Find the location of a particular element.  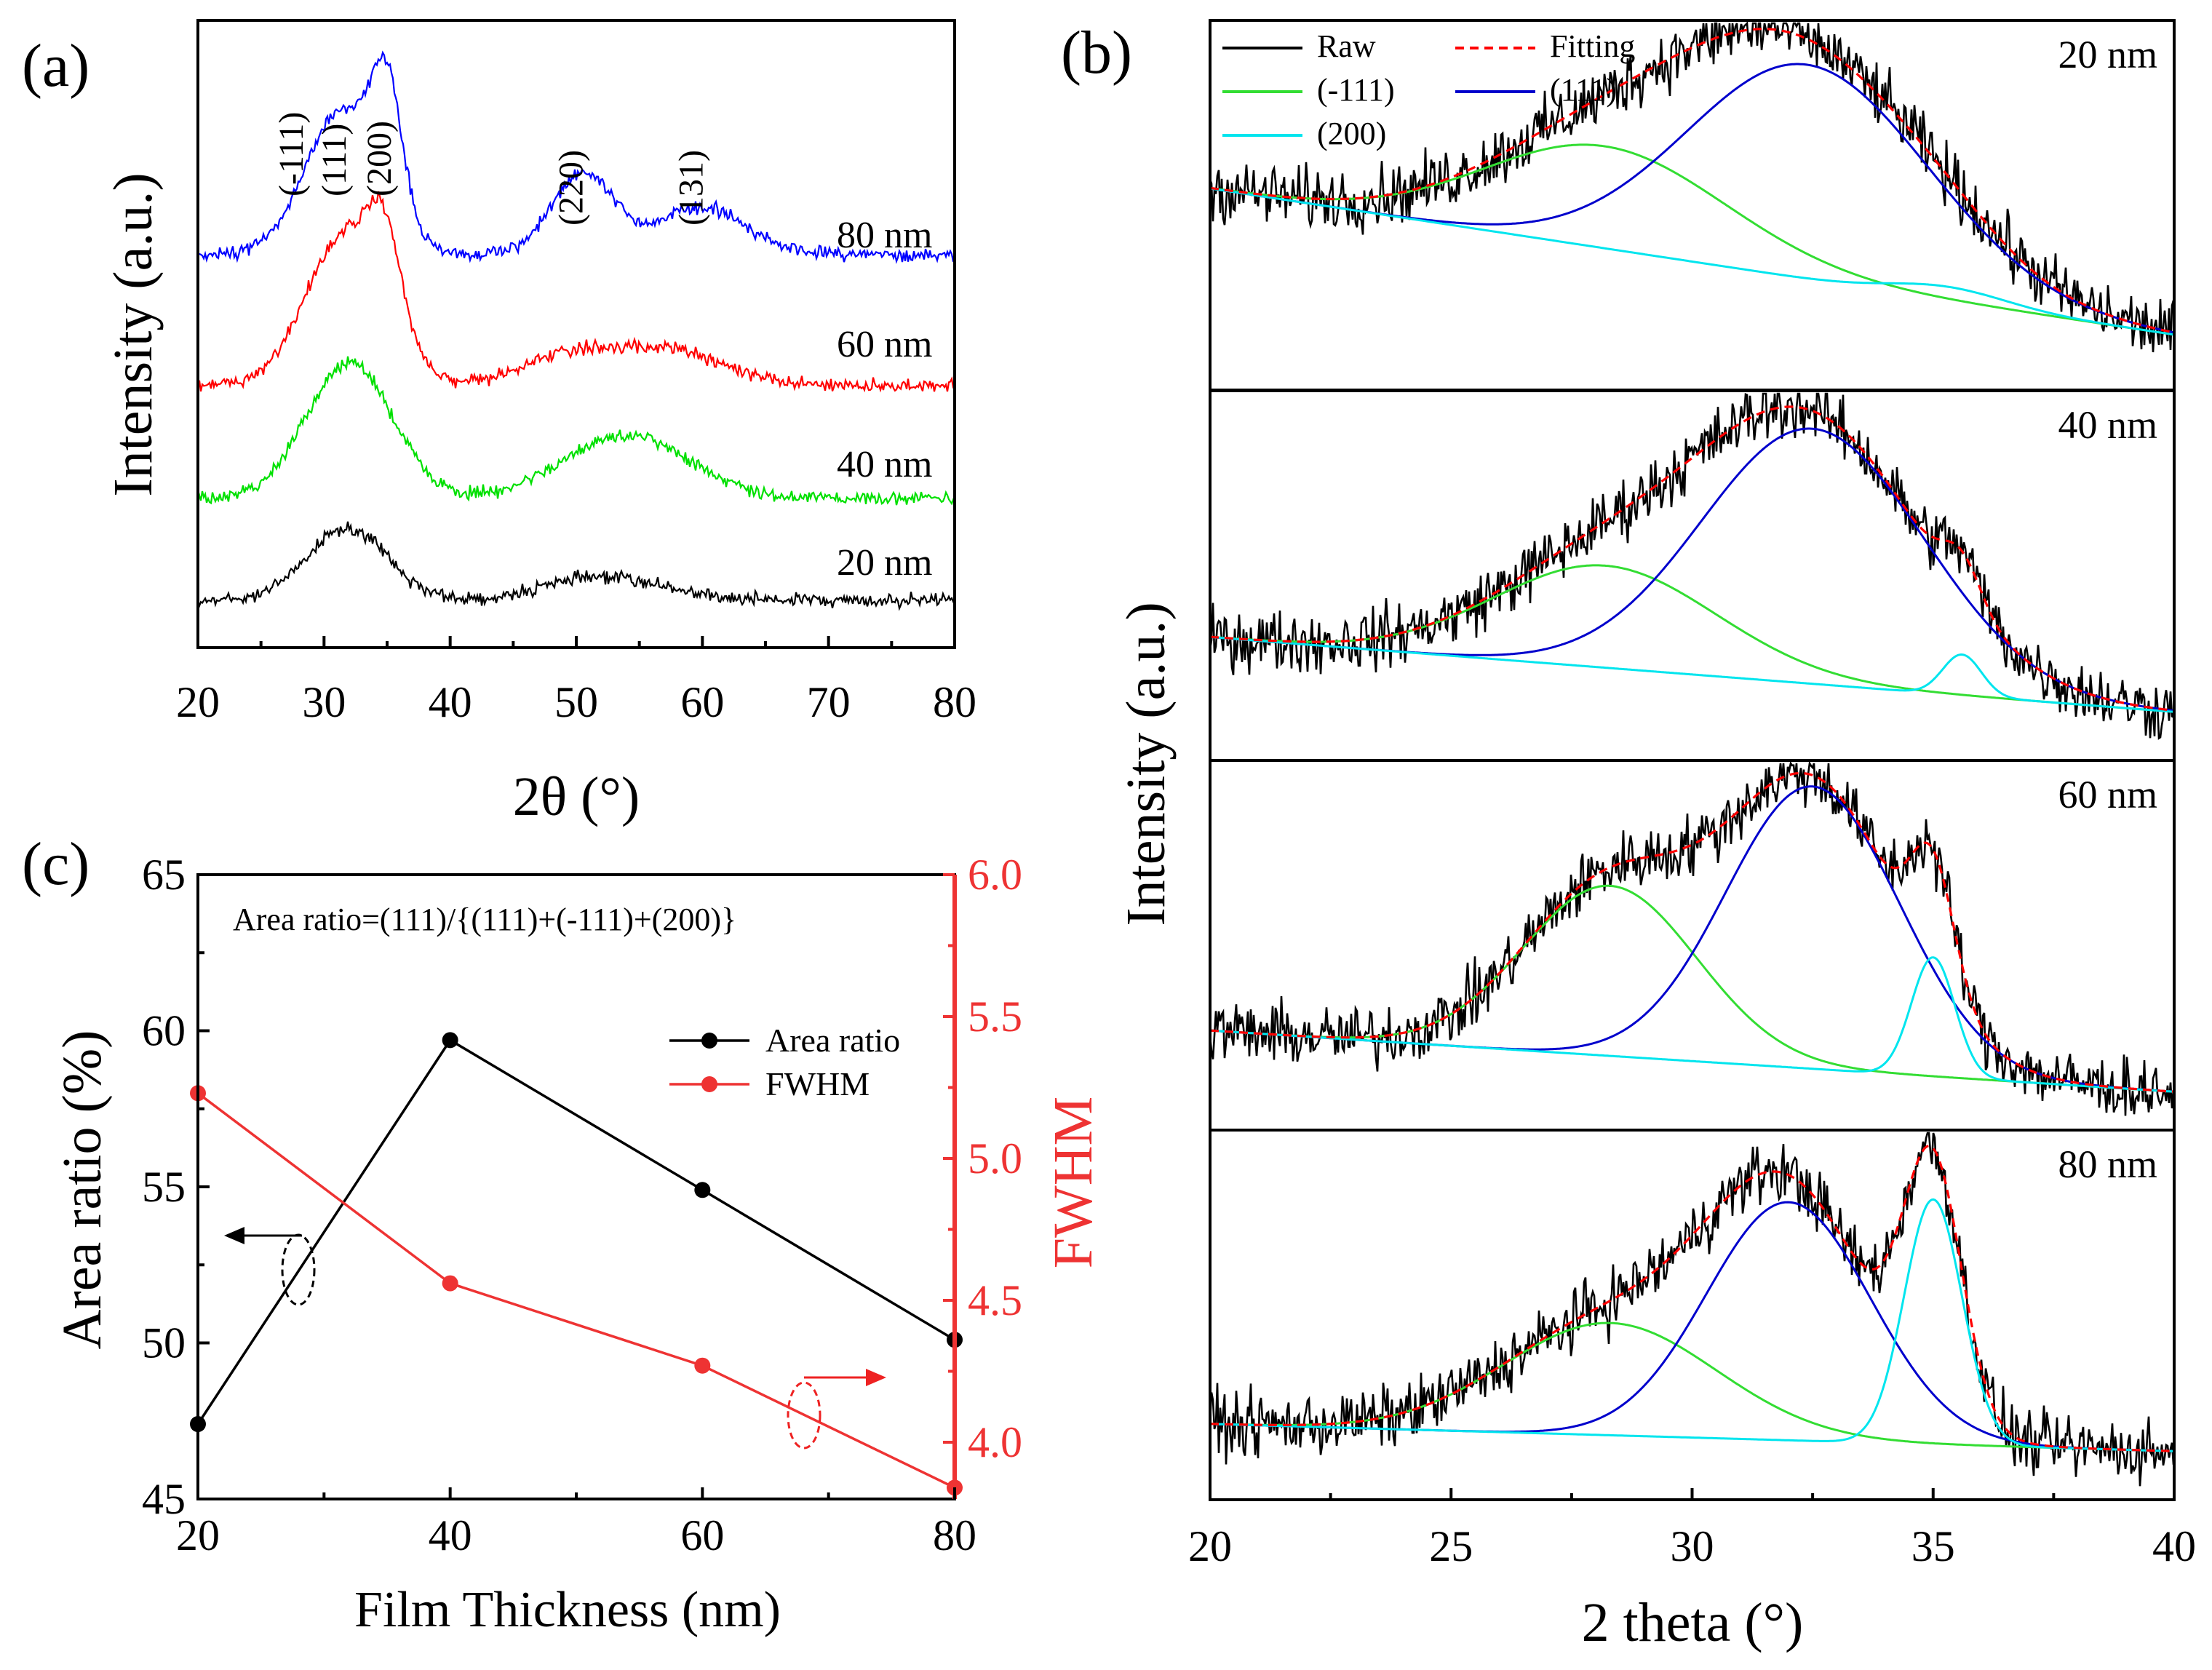

panel-c-series is located at coordinates (576, 1264).